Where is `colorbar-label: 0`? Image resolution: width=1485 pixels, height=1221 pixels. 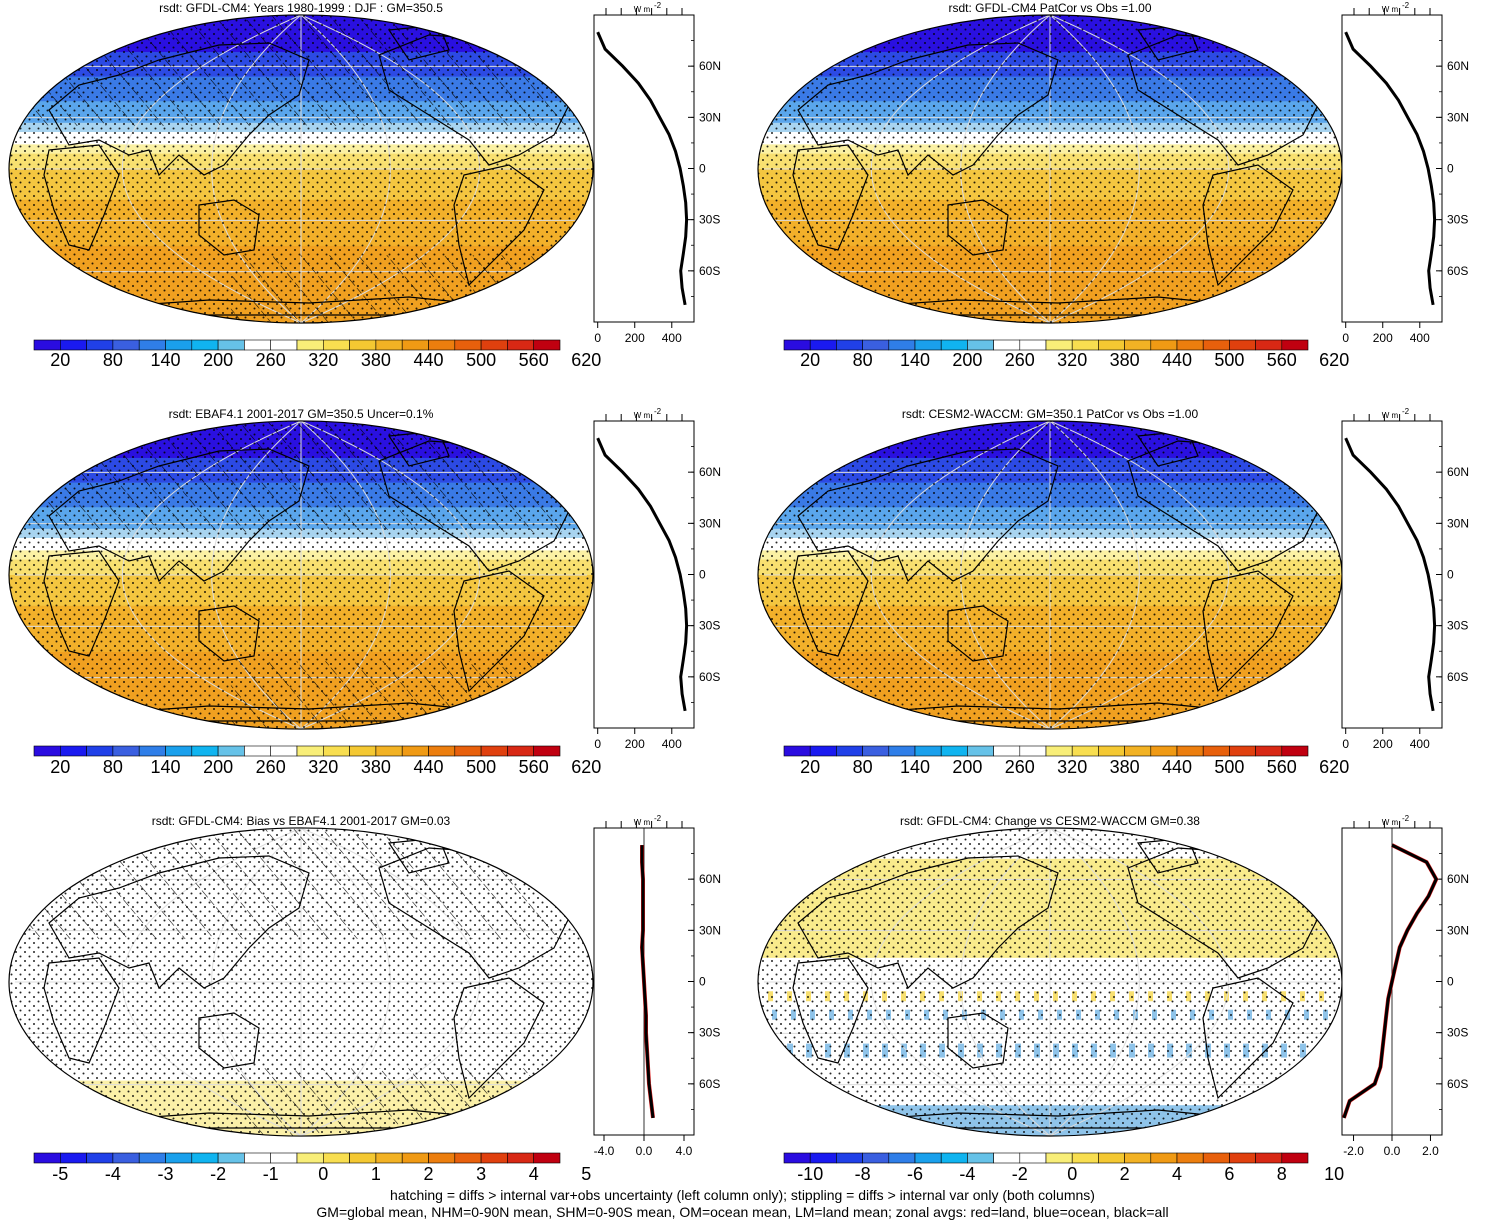 colorbar-label: 0 is located at coordinates (1072, 1174).